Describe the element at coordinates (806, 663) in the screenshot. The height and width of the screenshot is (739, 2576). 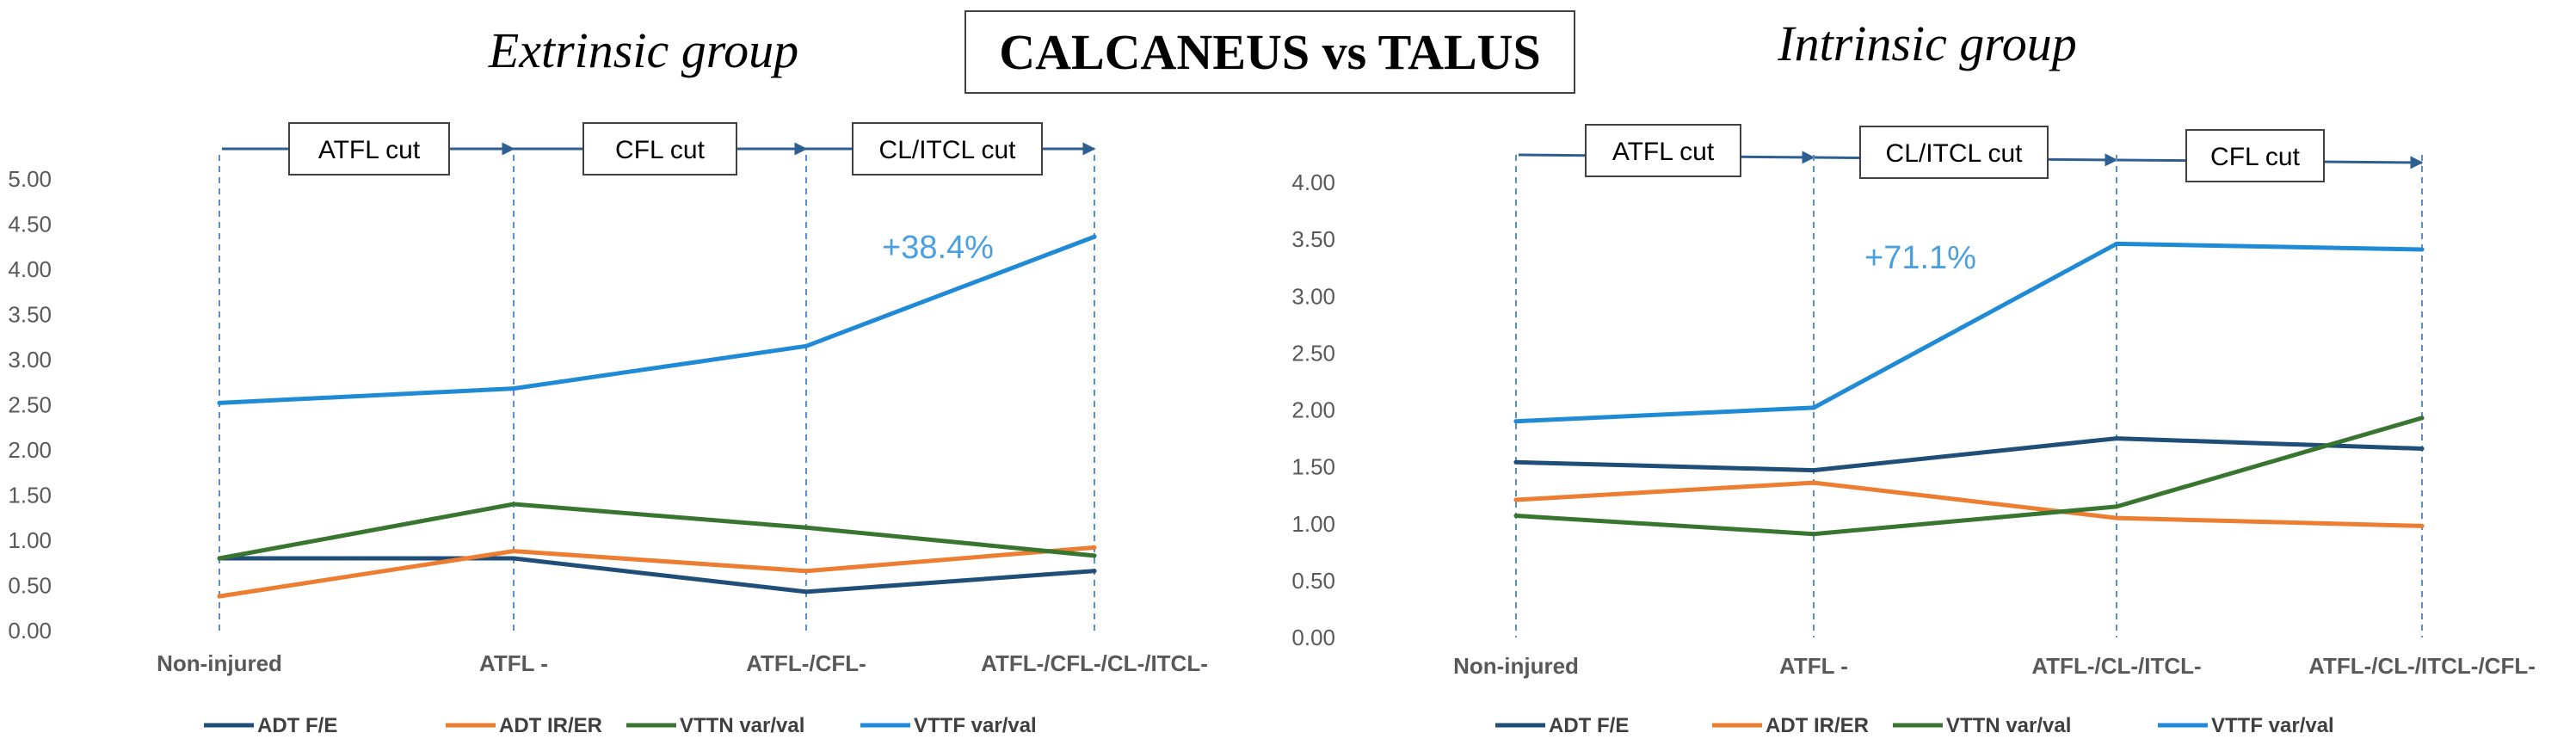
I see `extrinsic-x-category-3: ATFL-/CFL-` at that location.